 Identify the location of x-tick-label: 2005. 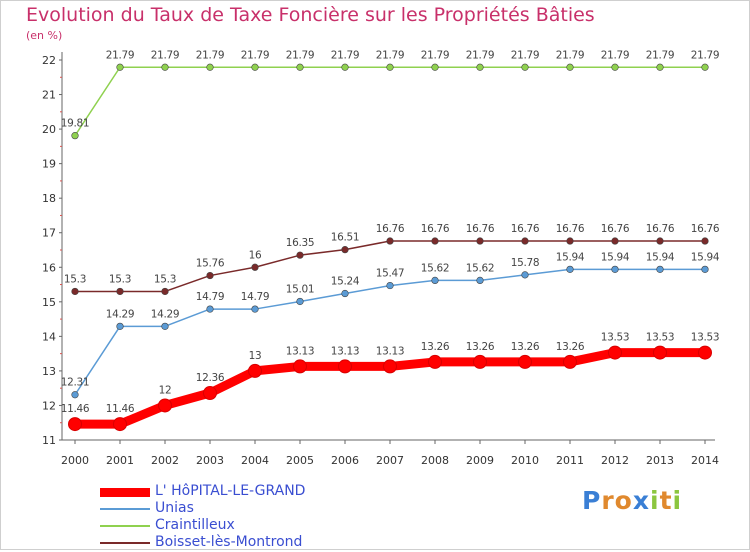
(300, 460).